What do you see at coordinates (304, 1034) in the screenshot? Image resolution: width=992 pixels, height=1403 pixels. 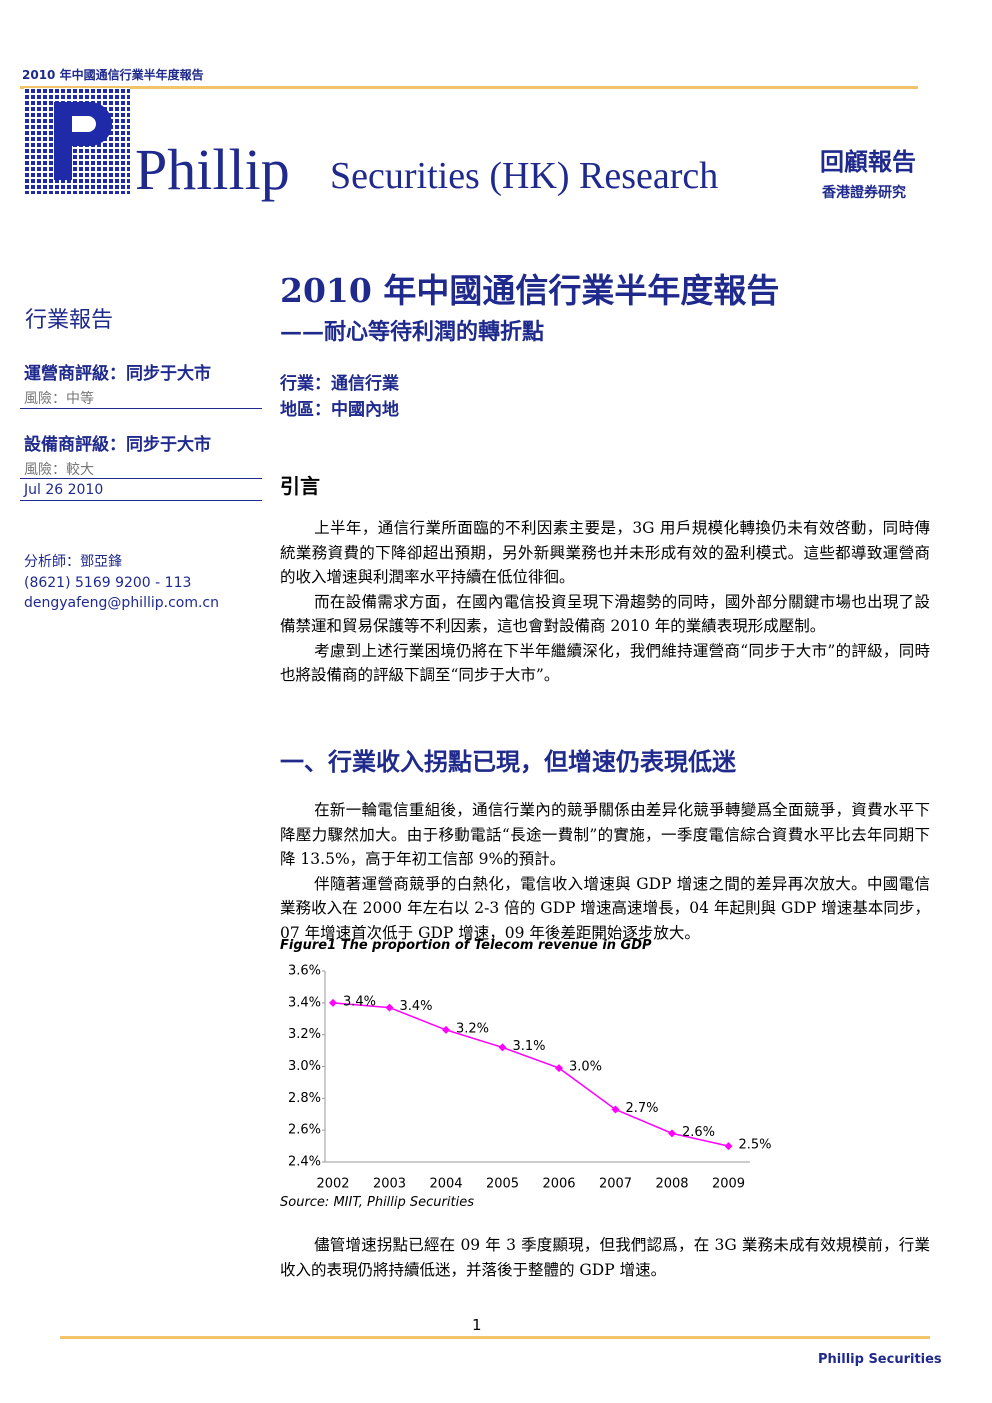 I see `y-tick-label: 3.2%` at bounding box center [304, 1034].